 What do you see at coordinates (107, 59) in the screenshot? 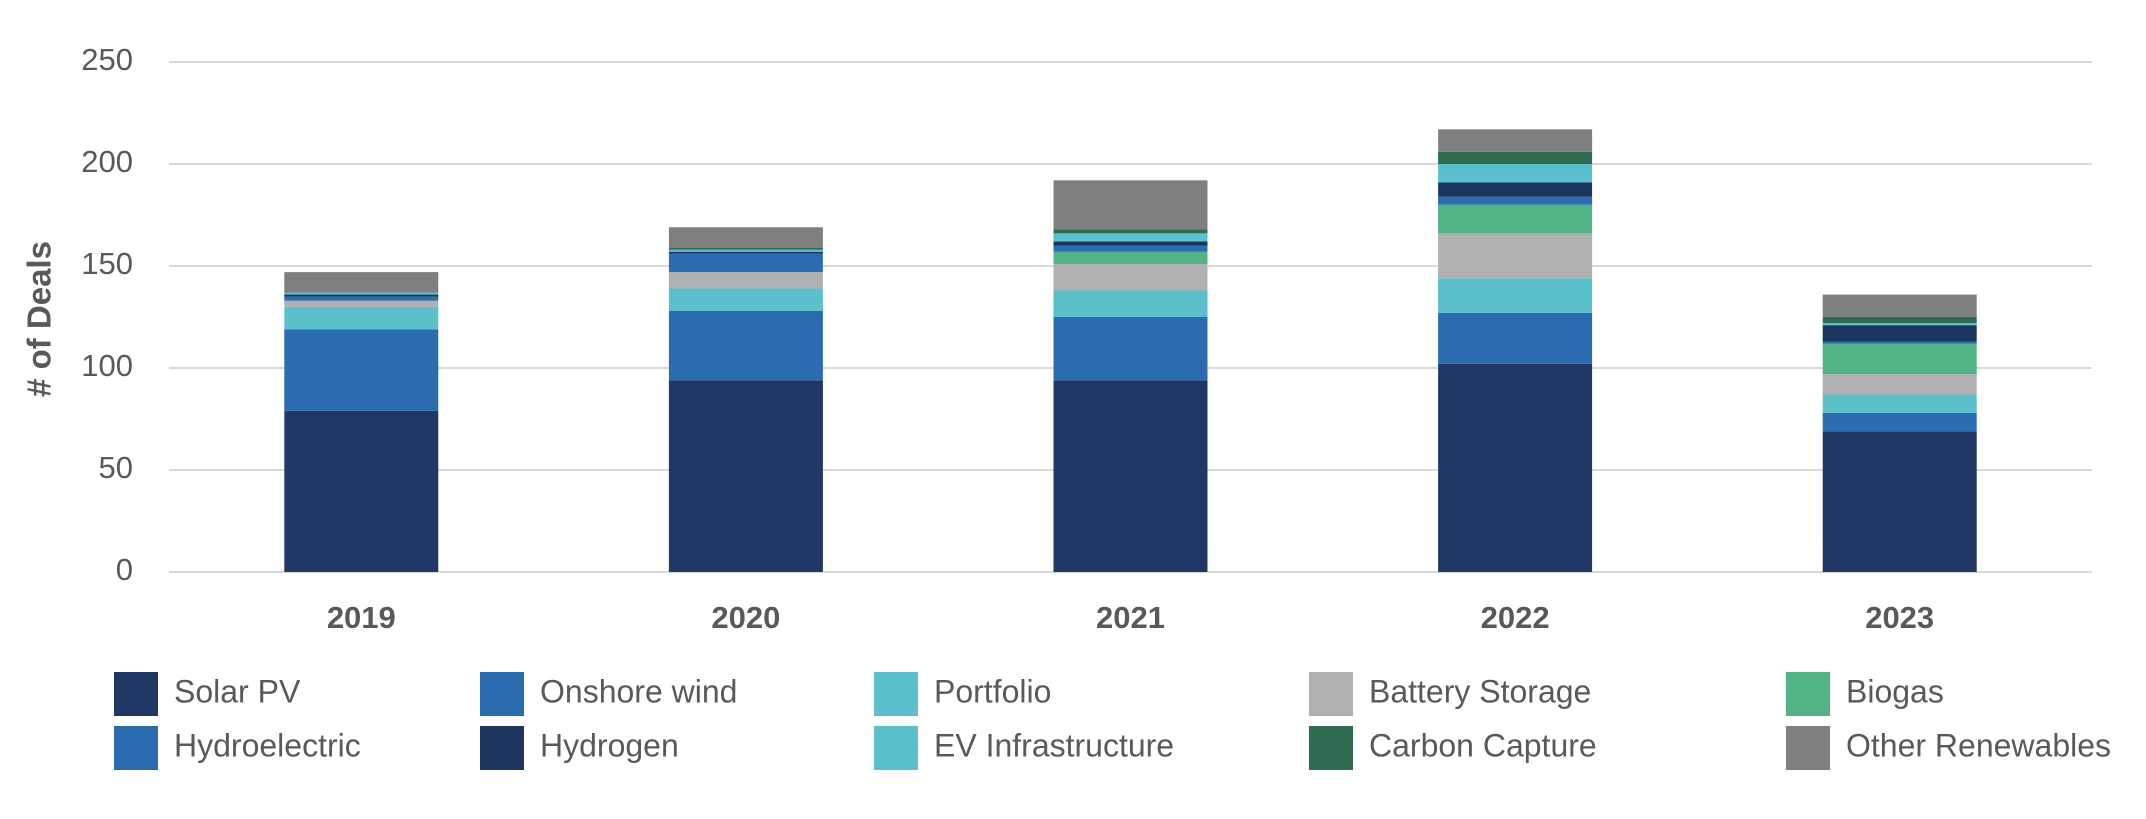
I see `y-tick-label: 250` at bounding box center [107, 59].